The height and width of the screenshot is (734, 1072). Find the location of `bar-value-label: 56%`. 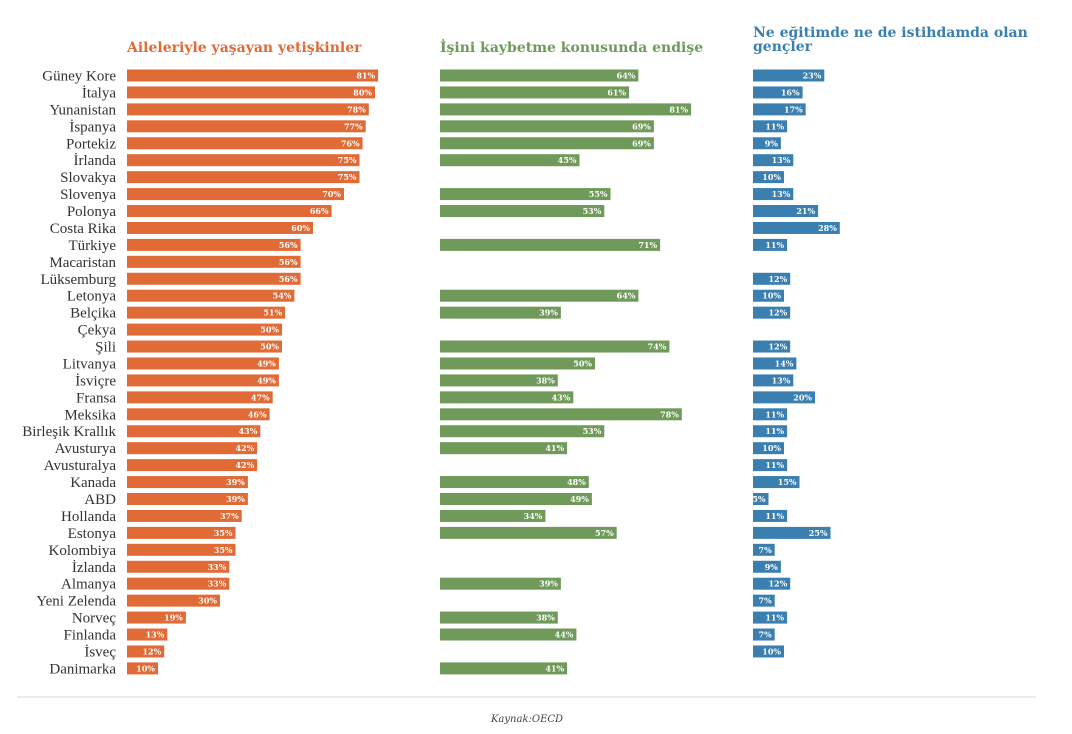

bar-value-label: 56% is located at coordinates (288, 279).